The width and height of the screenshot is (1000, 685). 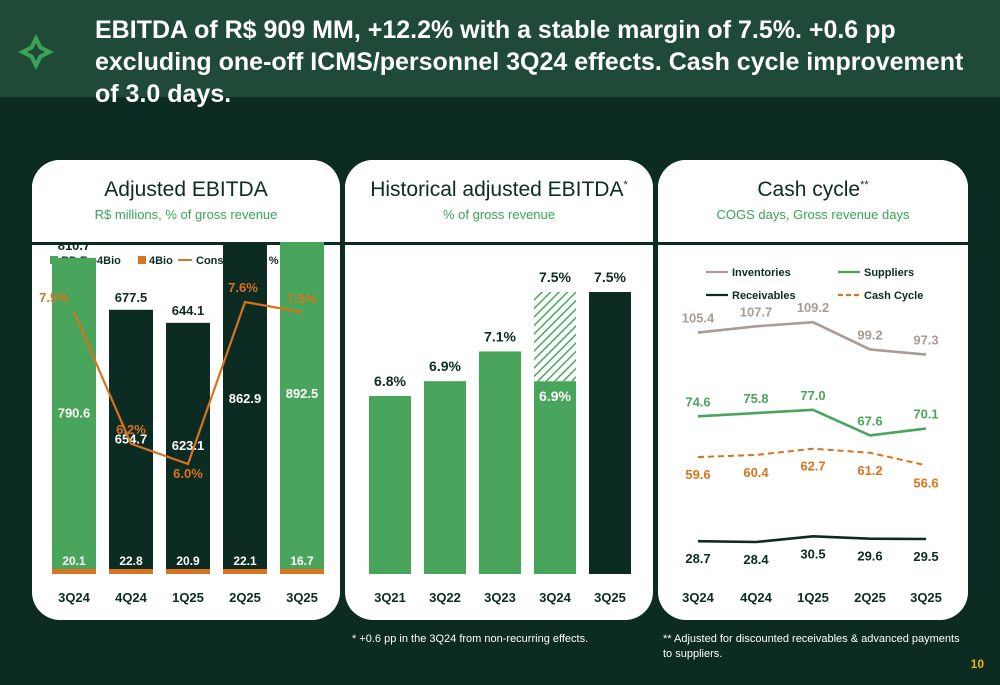 I want to click on chart-subtitle: R$ millions, % of gross revenue, so click(x=186, y=214).